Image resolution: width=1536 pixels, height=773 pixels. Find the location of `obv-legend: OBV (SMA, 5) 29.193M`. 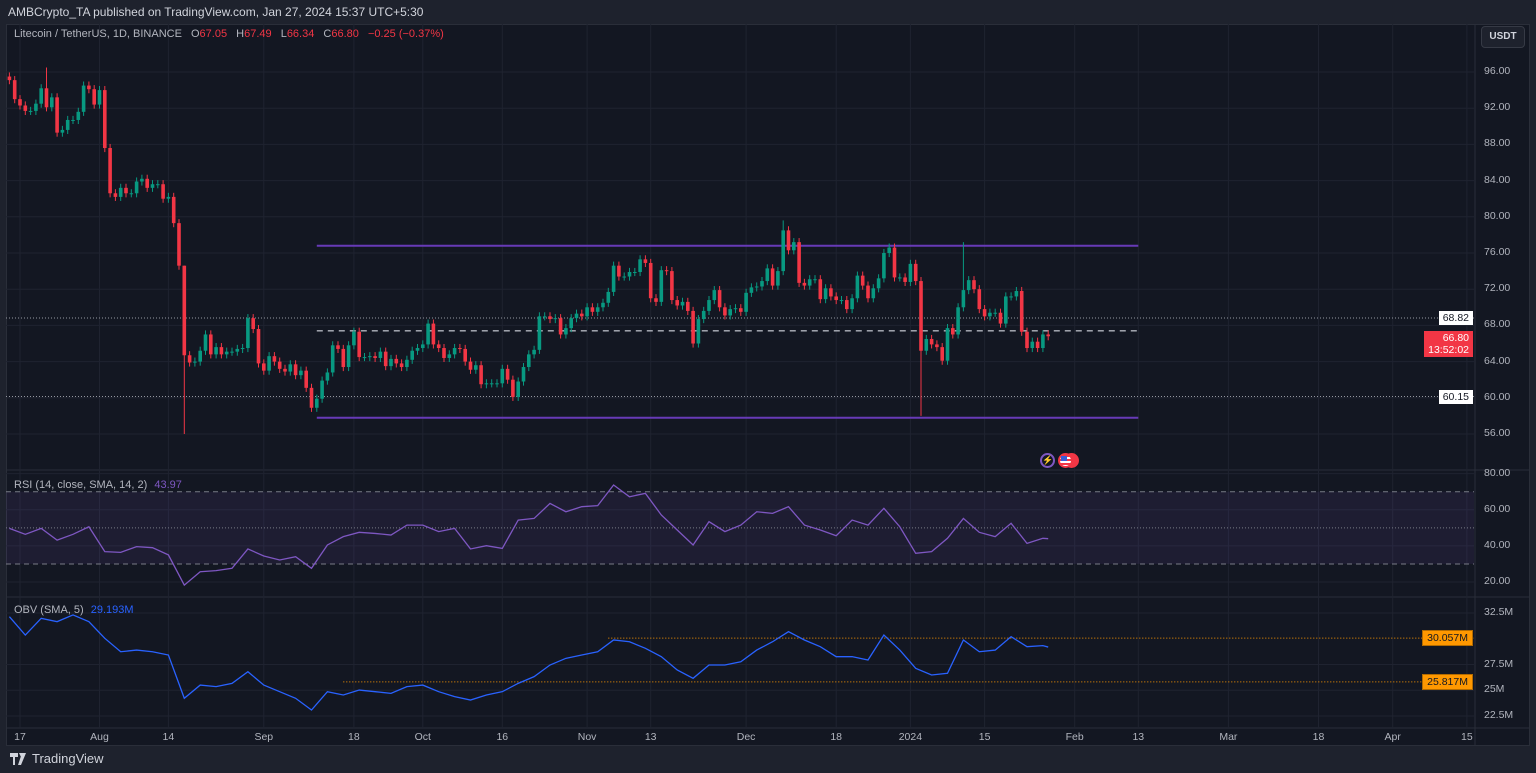

obv-legend: OBV (SMA, 5) 29.193M is located at coordinates (74, 610).